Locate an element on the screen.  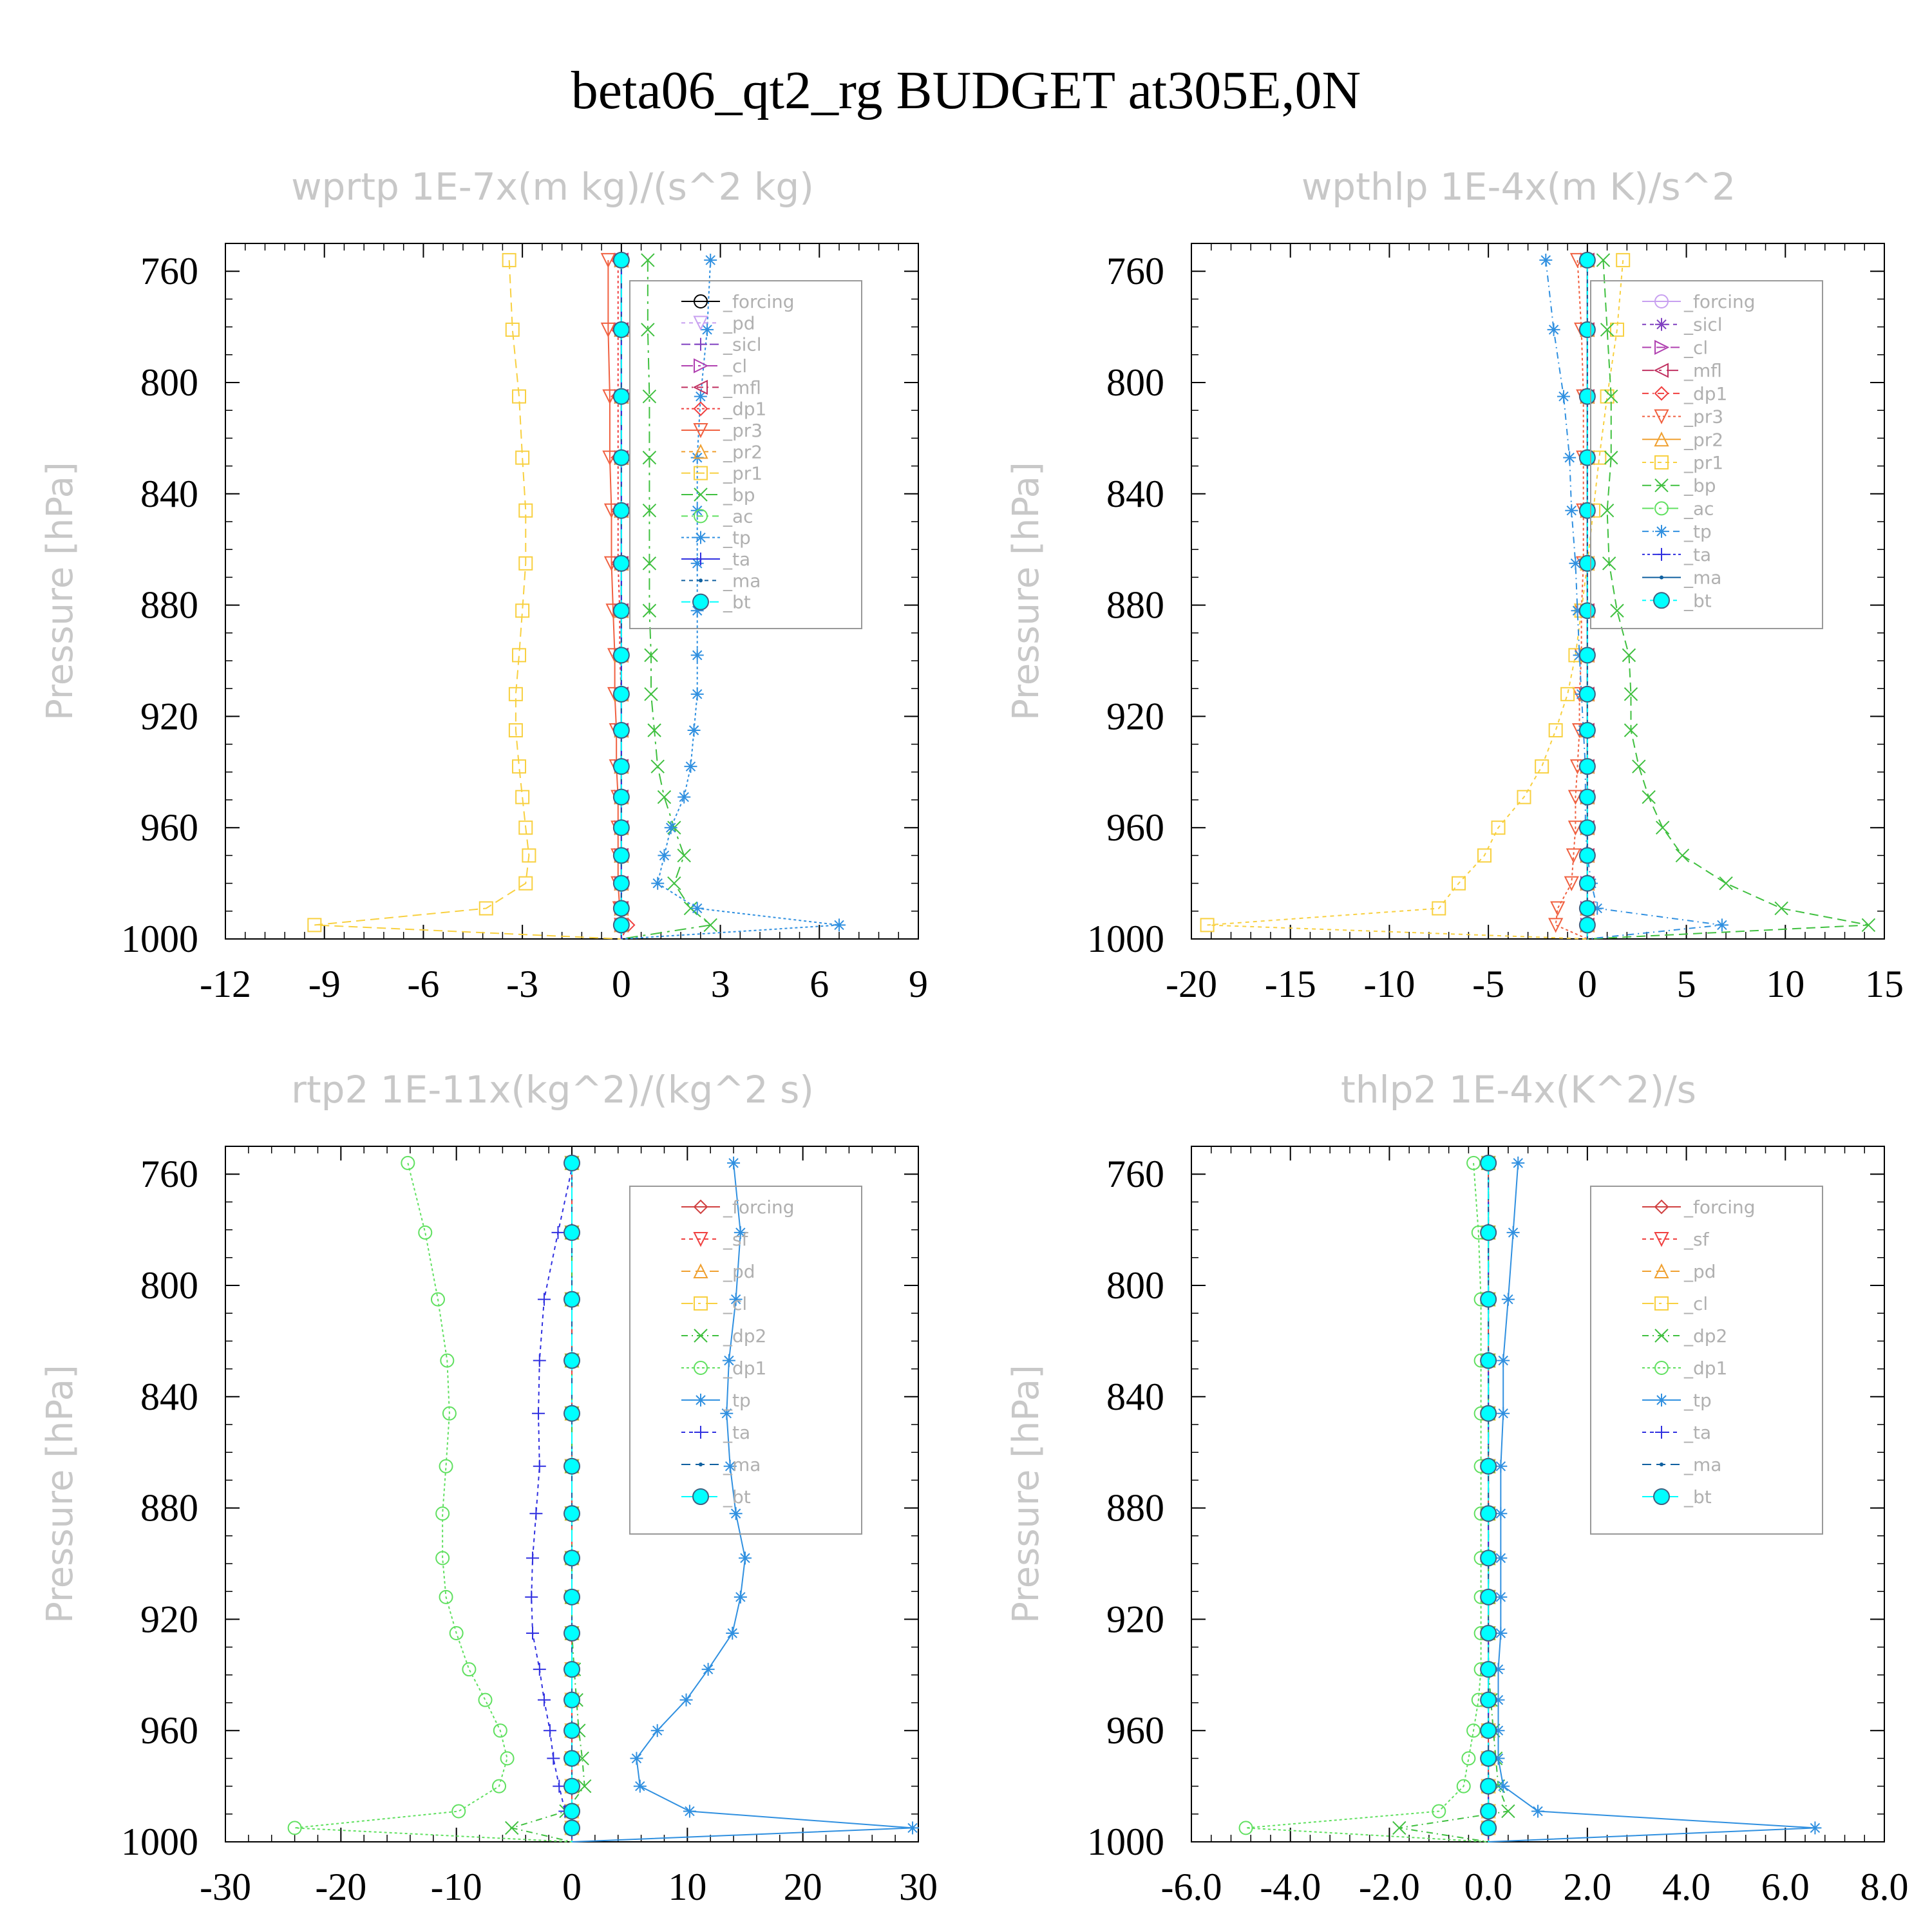
x-tick-label: -3 is located at coordinates (522, 984).